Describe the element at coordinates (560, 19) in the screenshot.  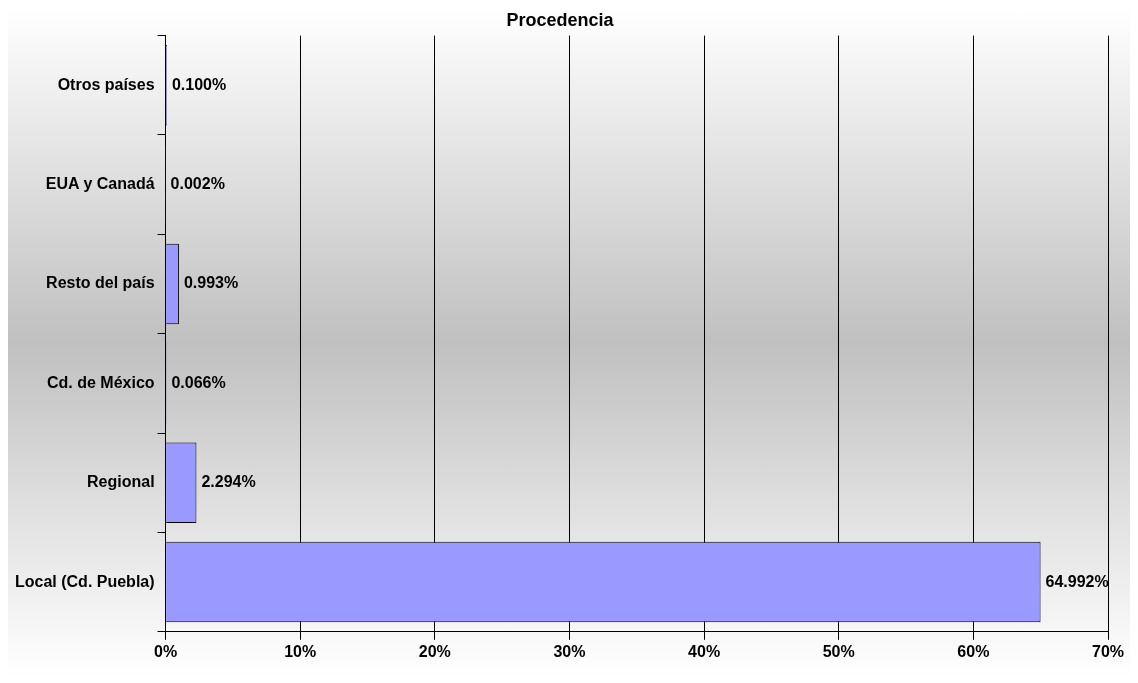
I see `chart-title: Procedencia` at that location.